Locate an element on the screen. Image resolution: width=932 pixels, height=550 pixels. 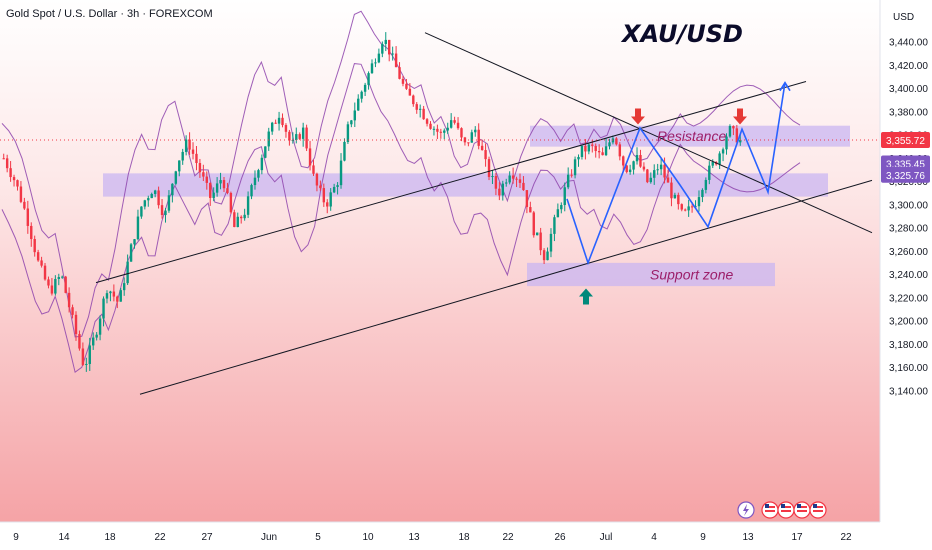
x-tick-label: 13 is located at coordinates (748, 537).